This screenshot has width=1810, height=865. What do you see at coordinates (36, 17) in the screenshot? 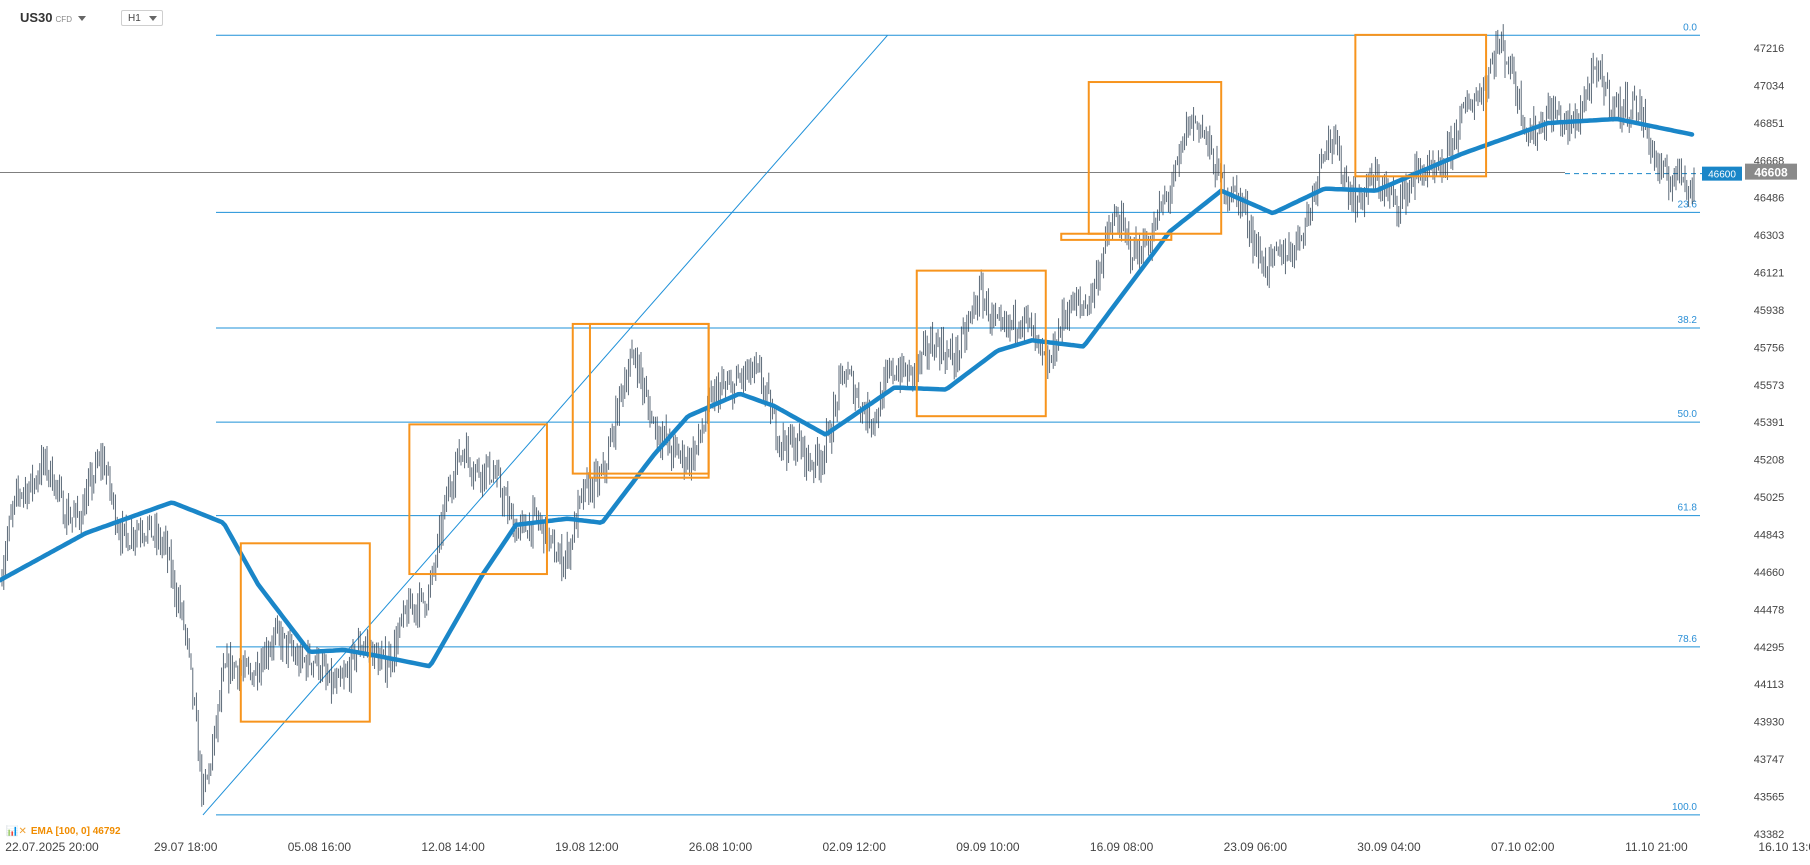
I see `symbol-name: US30` at bounding box center [36, 17].